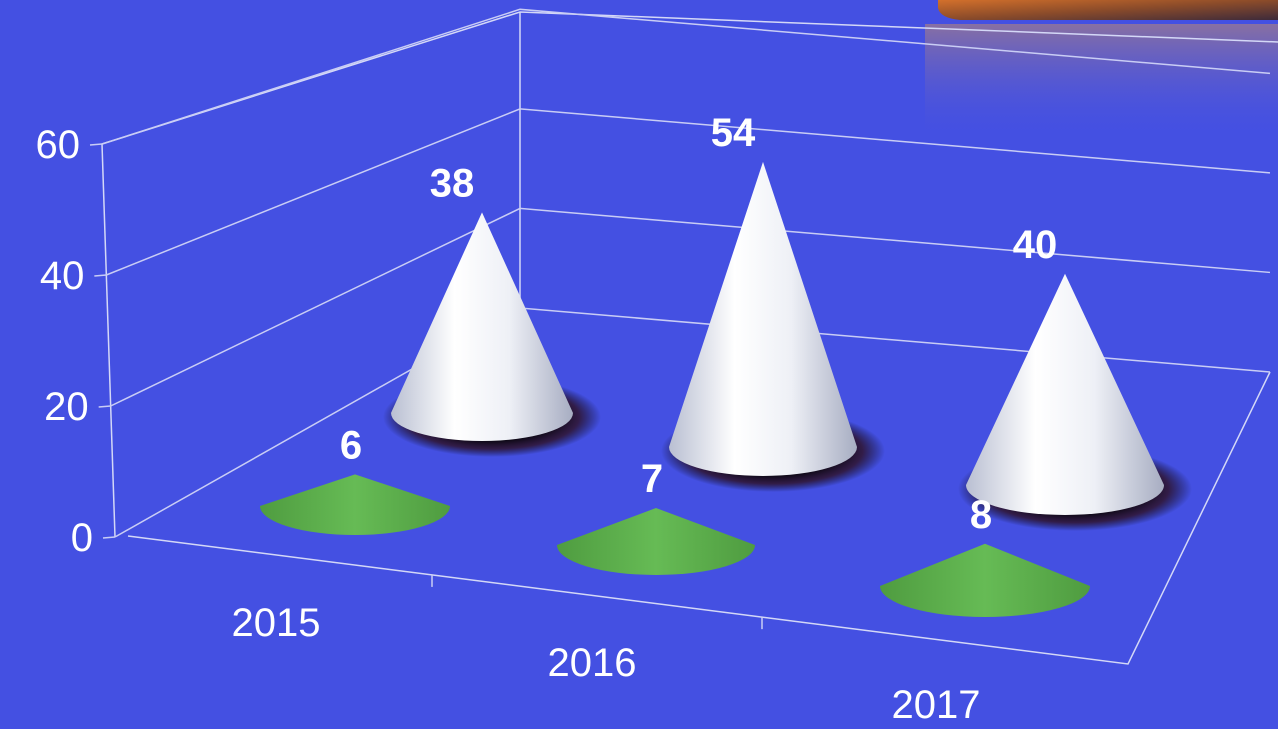  Describe the element at coordinates (276, 623) in the screenshot. I see `x-tick-label: 2015` at that location.